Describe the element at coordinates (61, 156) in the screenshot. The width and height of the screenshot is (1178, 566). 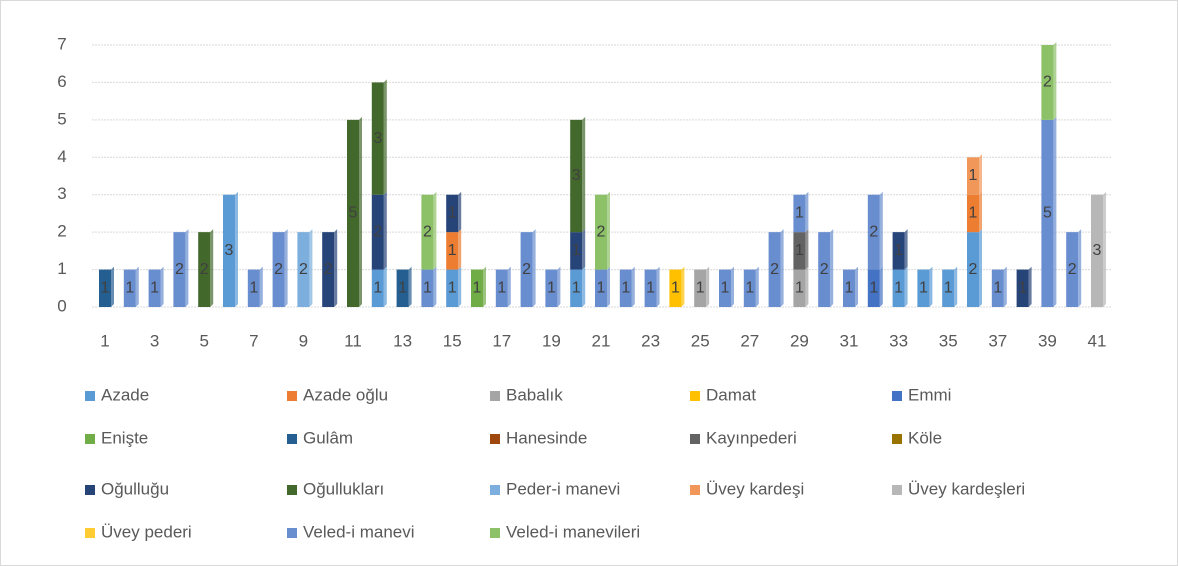
I see `y-tick-label: 4` at that location.